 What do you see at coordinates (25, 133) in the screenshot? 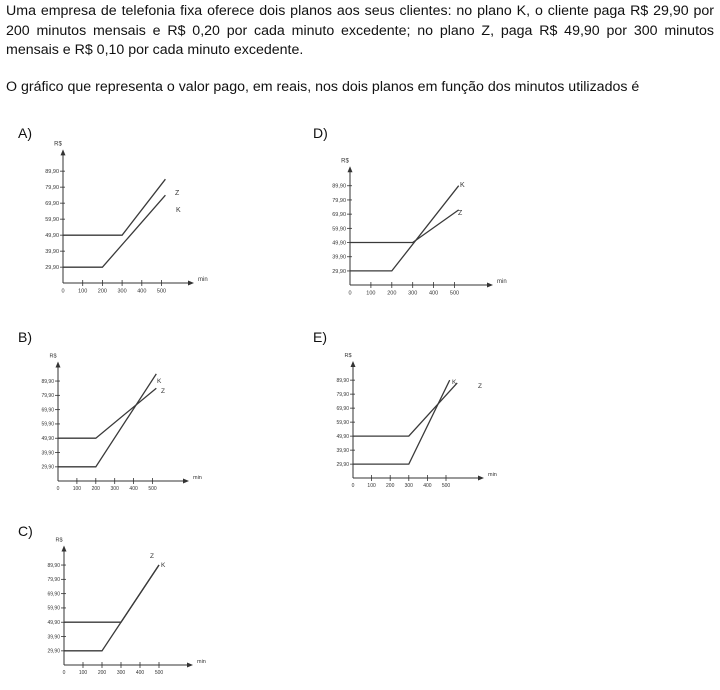
I see `option-a-letter: A)` at bounding box center [25, 133].